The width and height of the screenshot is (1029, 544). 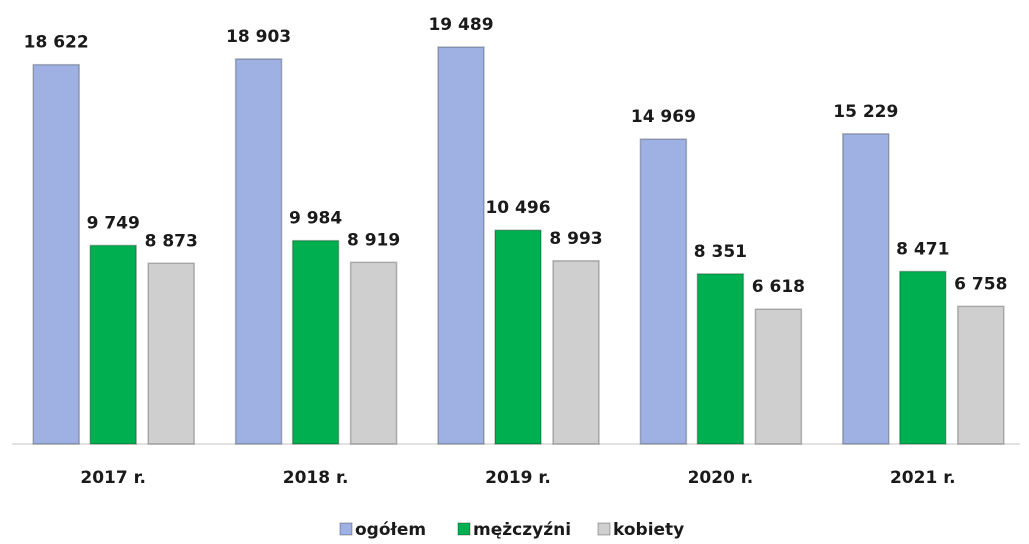 What do you see at coordinates (720, 252) in the screenshot?
I see `value-label: 8 351` at bounding box center [720, 252].